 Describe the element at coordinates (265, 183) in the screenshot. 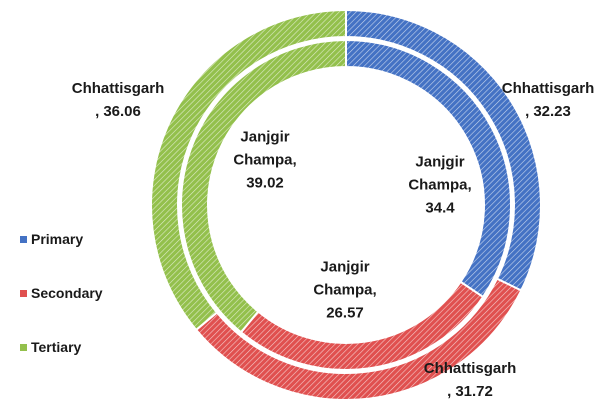

I see `label-value: 39.02` at that location.